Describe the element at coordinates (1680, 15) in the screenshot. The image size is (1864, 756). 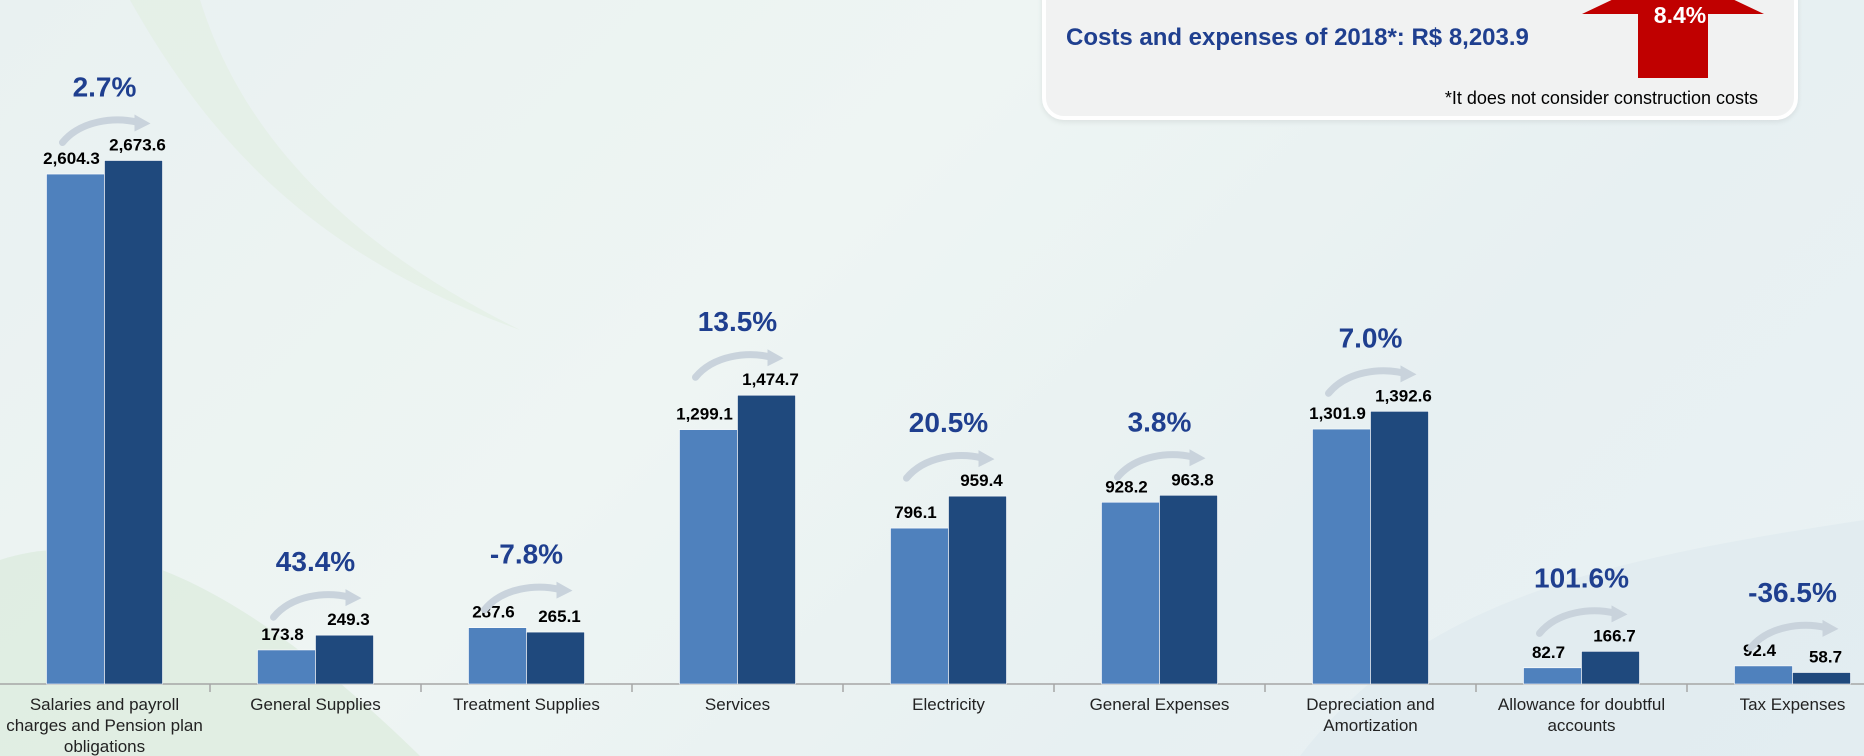
I see `total-change-percent: 8.4%` at that location.